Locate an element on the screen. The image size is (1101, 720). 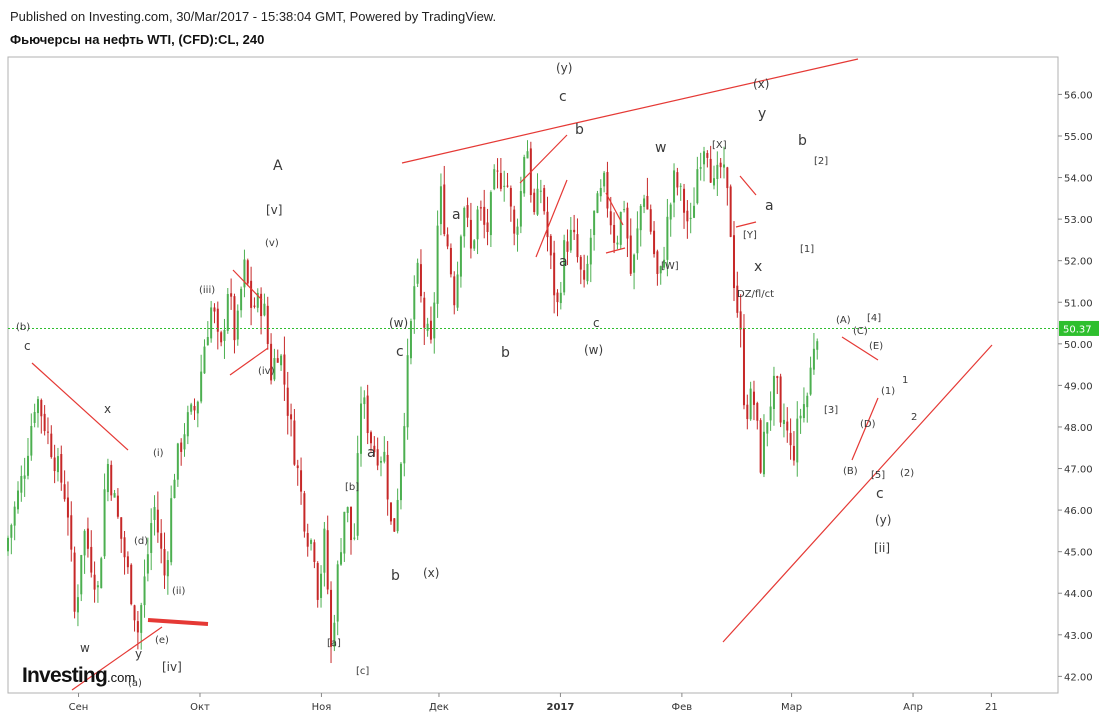
wave-label: w is located at coordinates (660, 148).